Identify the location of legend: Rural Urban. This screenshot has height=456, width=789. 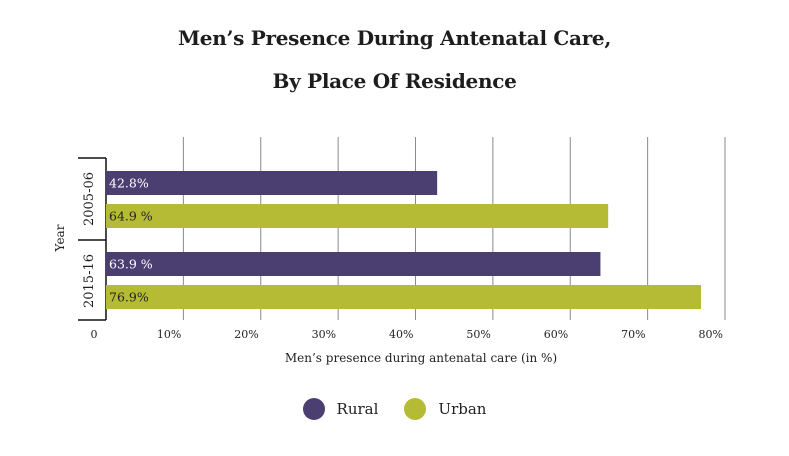
(394, 409).